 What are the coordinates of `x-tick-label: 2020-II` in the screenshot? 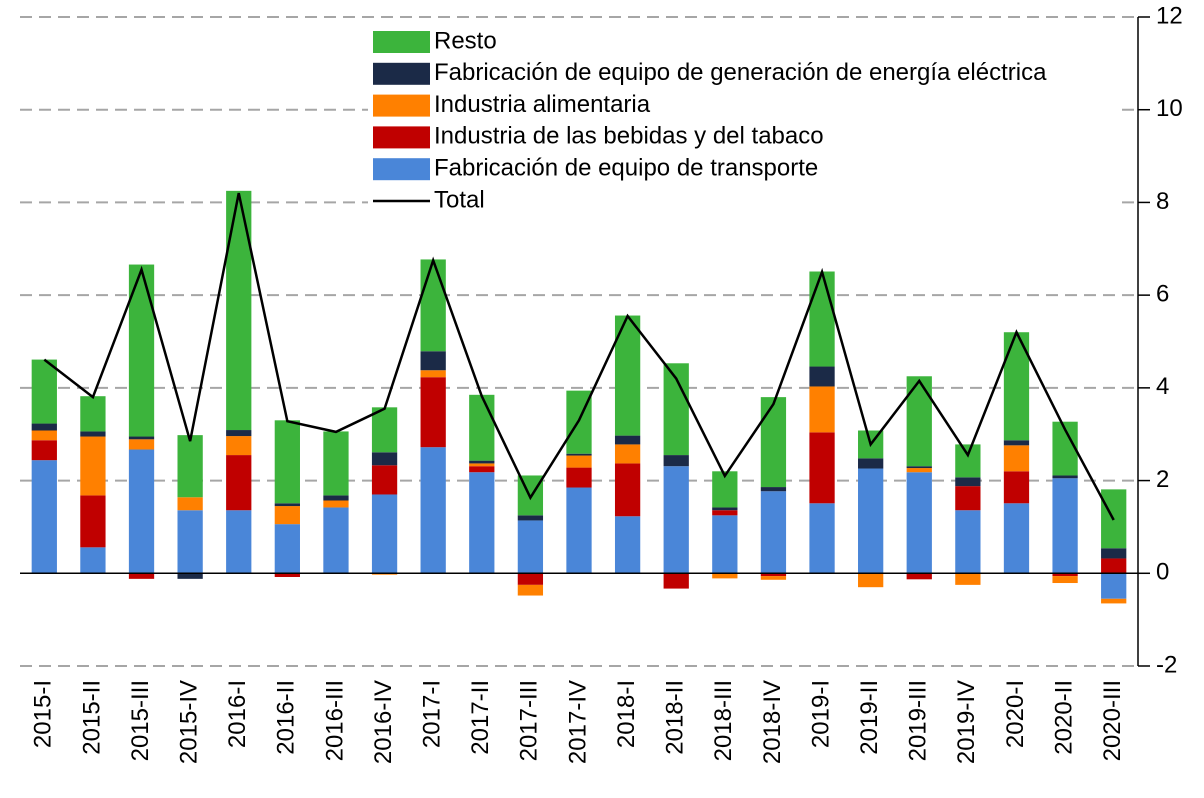 It's located at (1063, 717).